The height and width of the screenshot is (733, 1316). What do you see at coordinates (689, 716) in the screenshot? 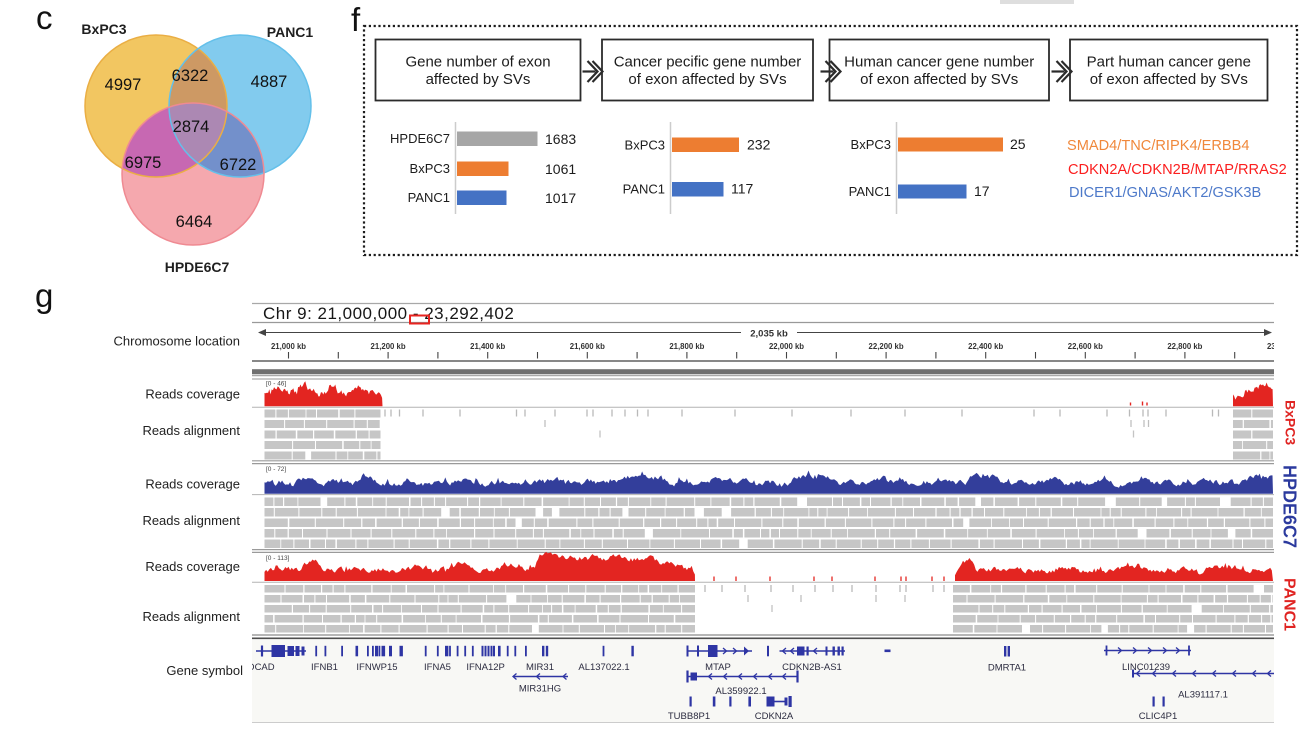
I see `svg-text: TUBB8P1` at bounding box center [689, 716].